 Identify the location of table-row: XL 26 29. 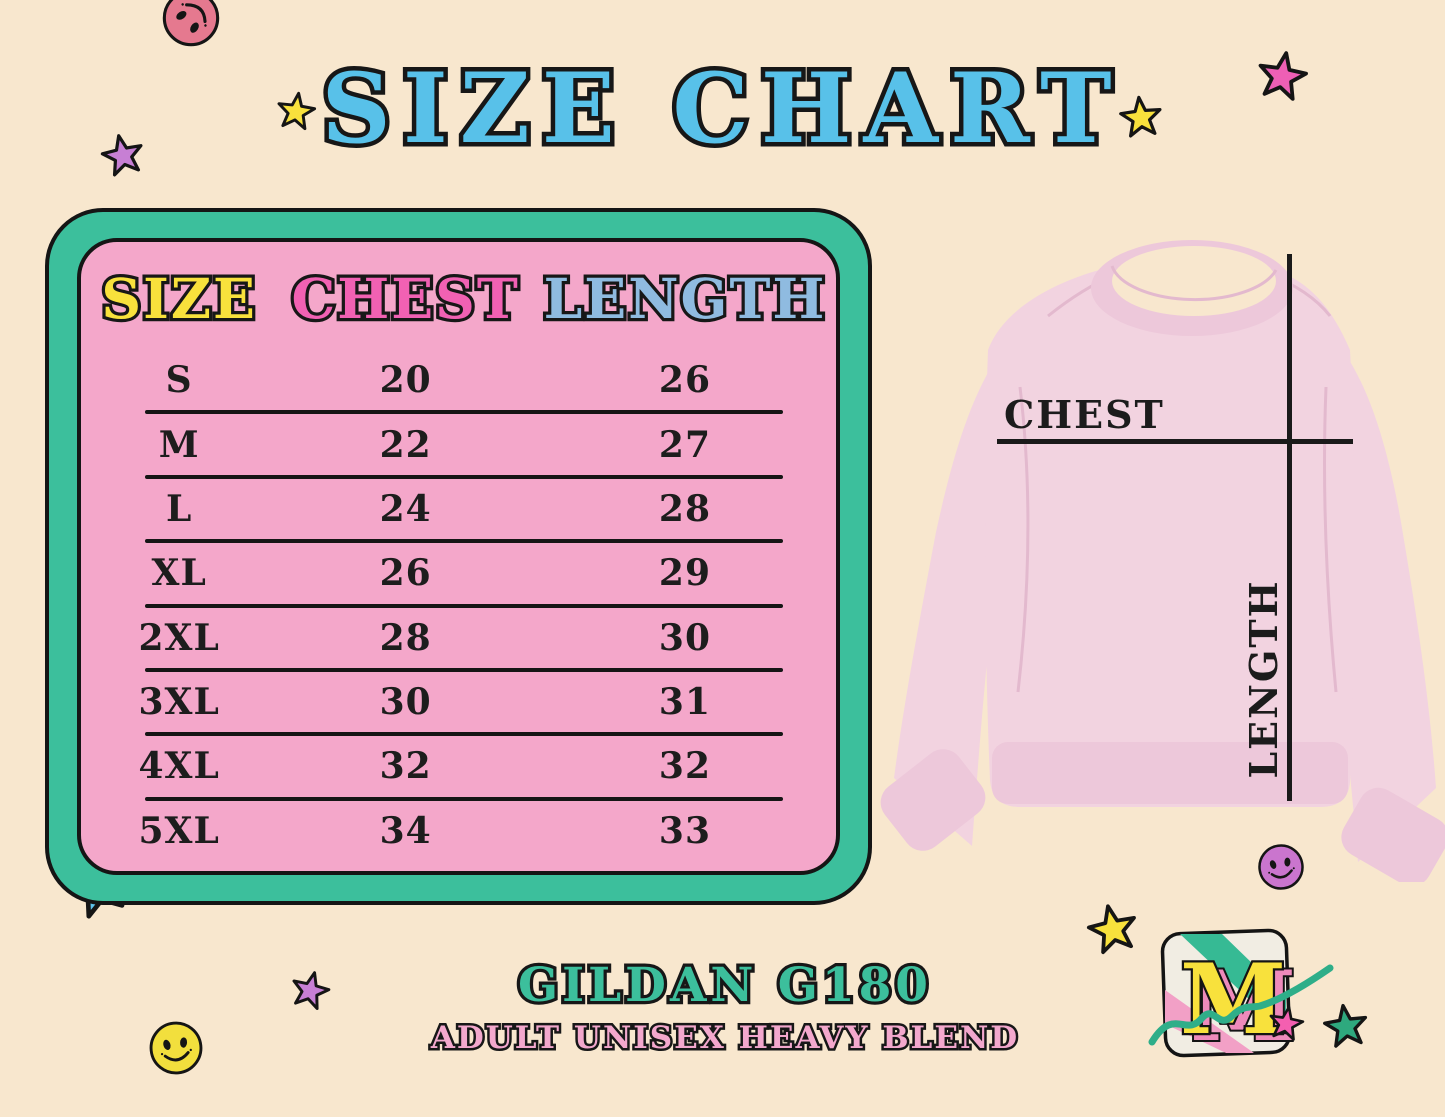
(458, 574).